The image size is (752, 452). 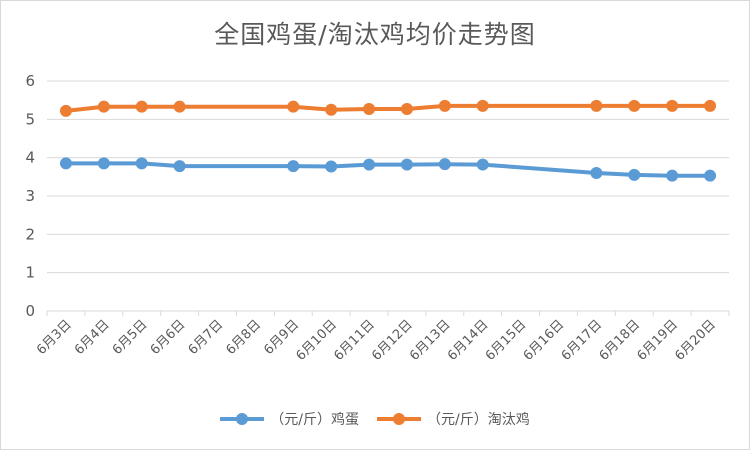 What do you see at coordinates (30, 311) in the screenshot?
I see `y-tick-label: 0` at bounding box center [30, 311].